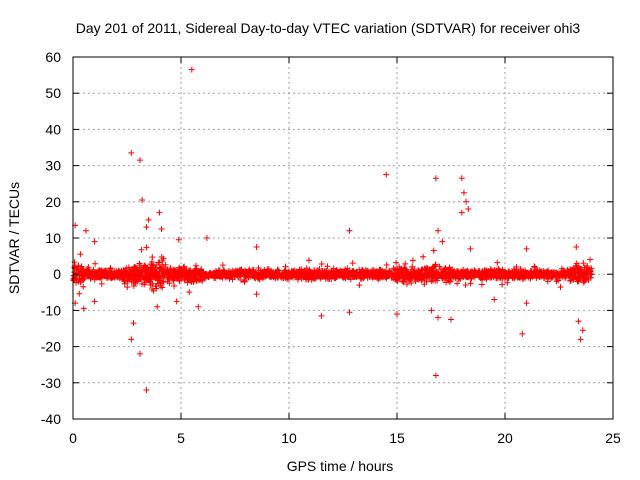 This screenshot has height=480, width=640. I want to click on x-tick-labels: 0 5 10 15 20 25, so click(345, 438).